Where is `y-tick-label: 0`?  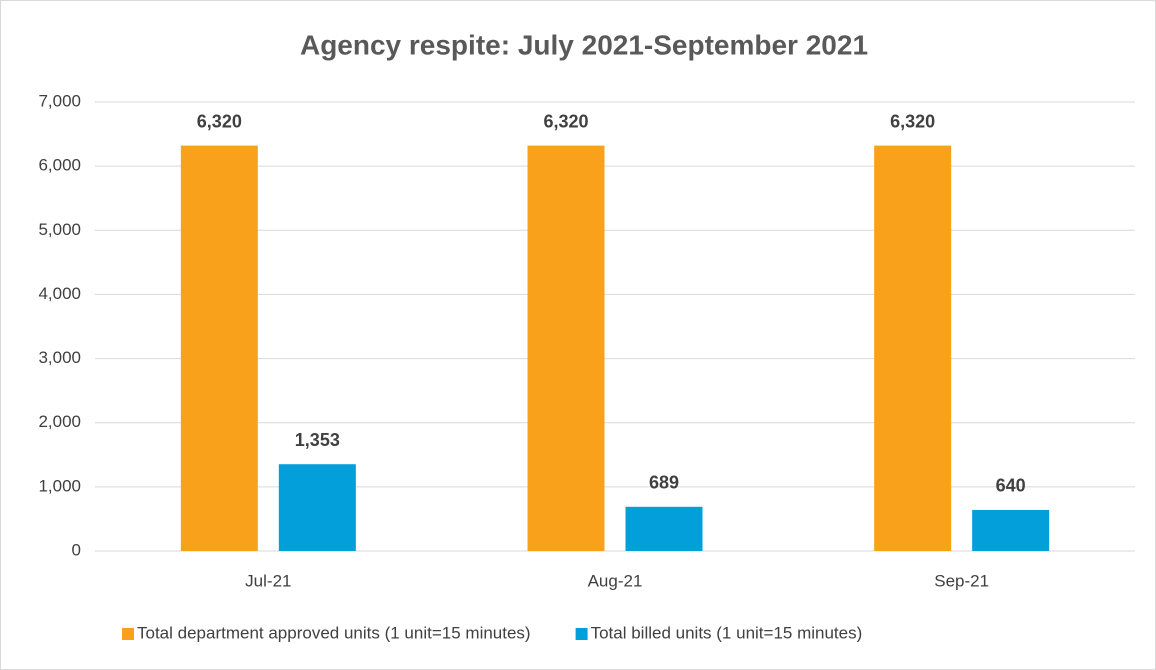 y-tick-label: 0 is located at coordinates (76, 549).